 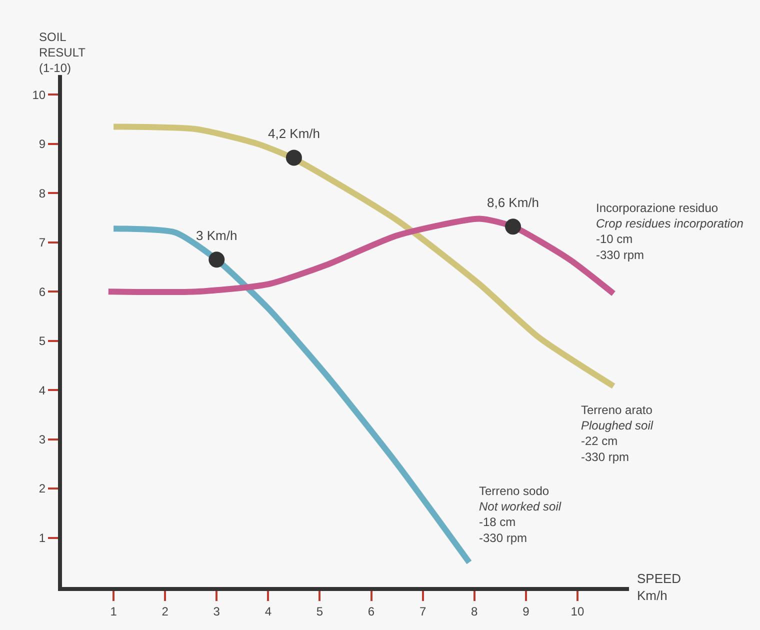 I want to click on y-tick-label: 9, so click(x=42, y=144).